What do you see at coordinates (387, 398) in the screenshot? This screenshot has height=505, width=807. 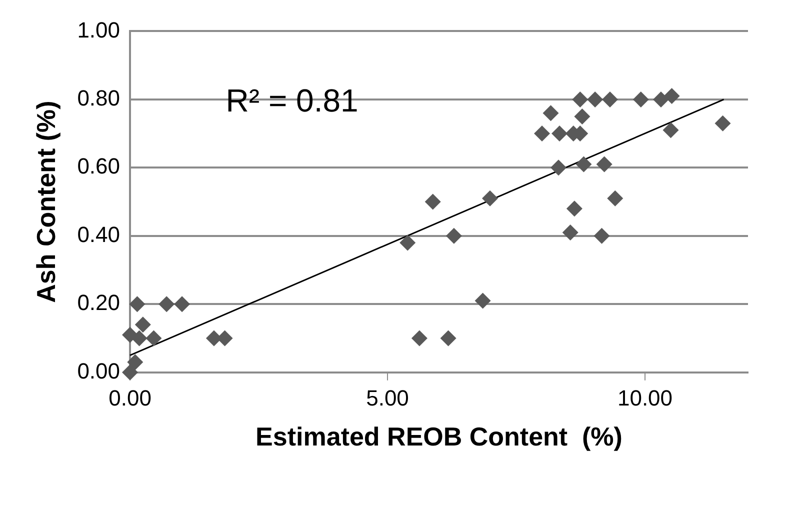 I see `x-tick-label: 5.00` at bounding box center [387, 398].